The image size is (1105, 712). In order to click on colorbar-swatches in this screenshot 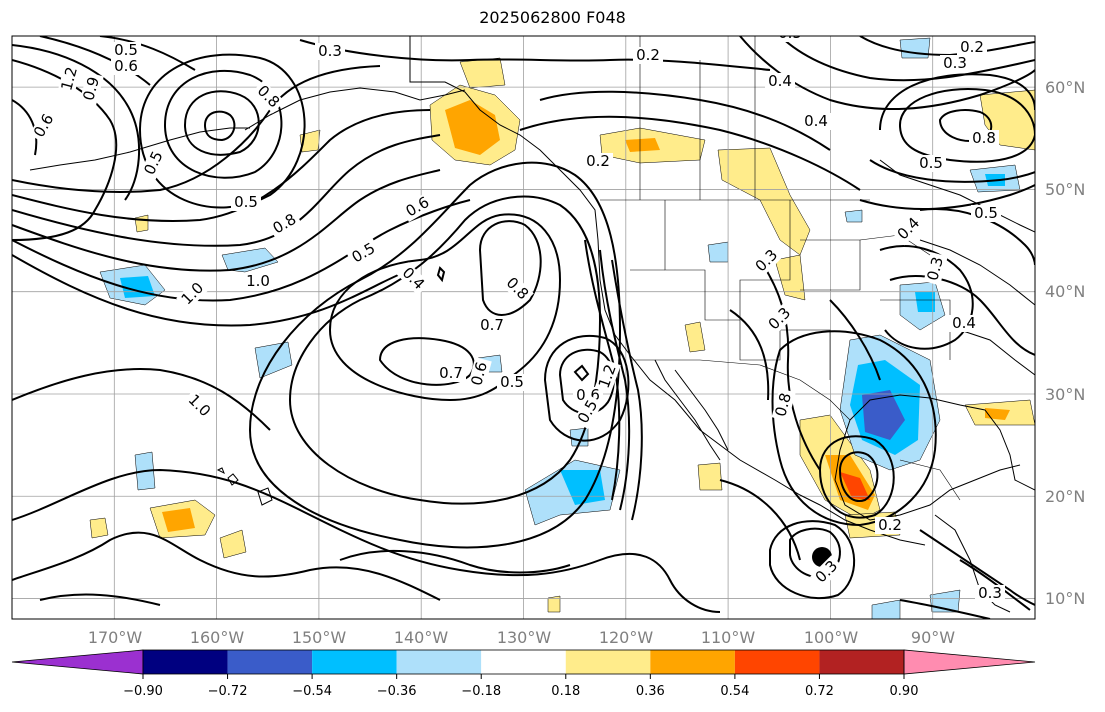, I will do `click(523, 662)`.